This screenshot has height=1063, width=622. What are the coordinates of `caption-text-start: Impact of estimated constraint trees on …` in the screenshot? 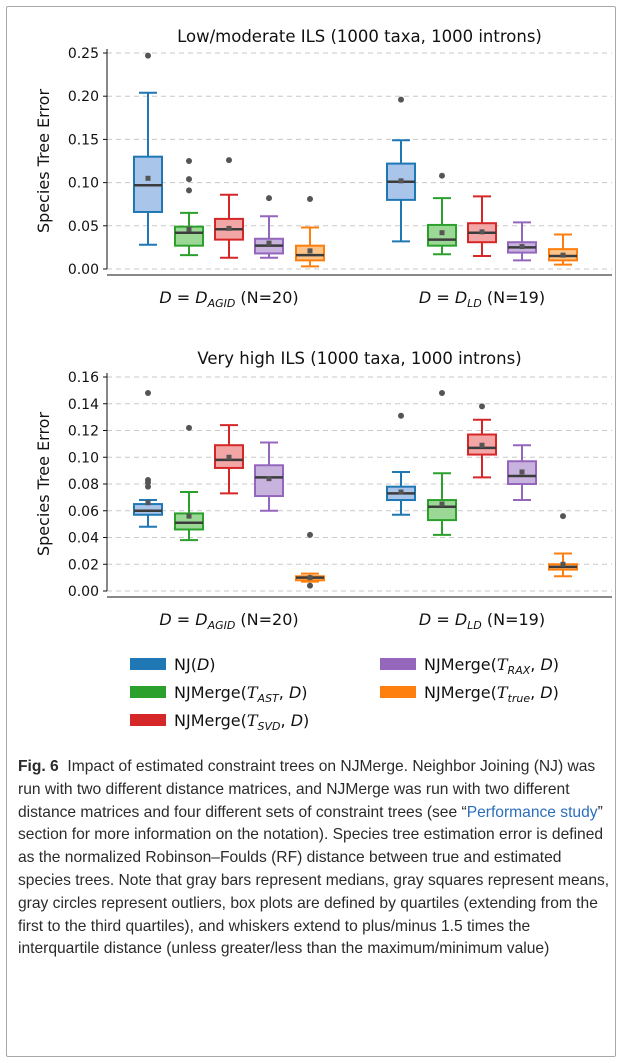 It's located at (307, 789).